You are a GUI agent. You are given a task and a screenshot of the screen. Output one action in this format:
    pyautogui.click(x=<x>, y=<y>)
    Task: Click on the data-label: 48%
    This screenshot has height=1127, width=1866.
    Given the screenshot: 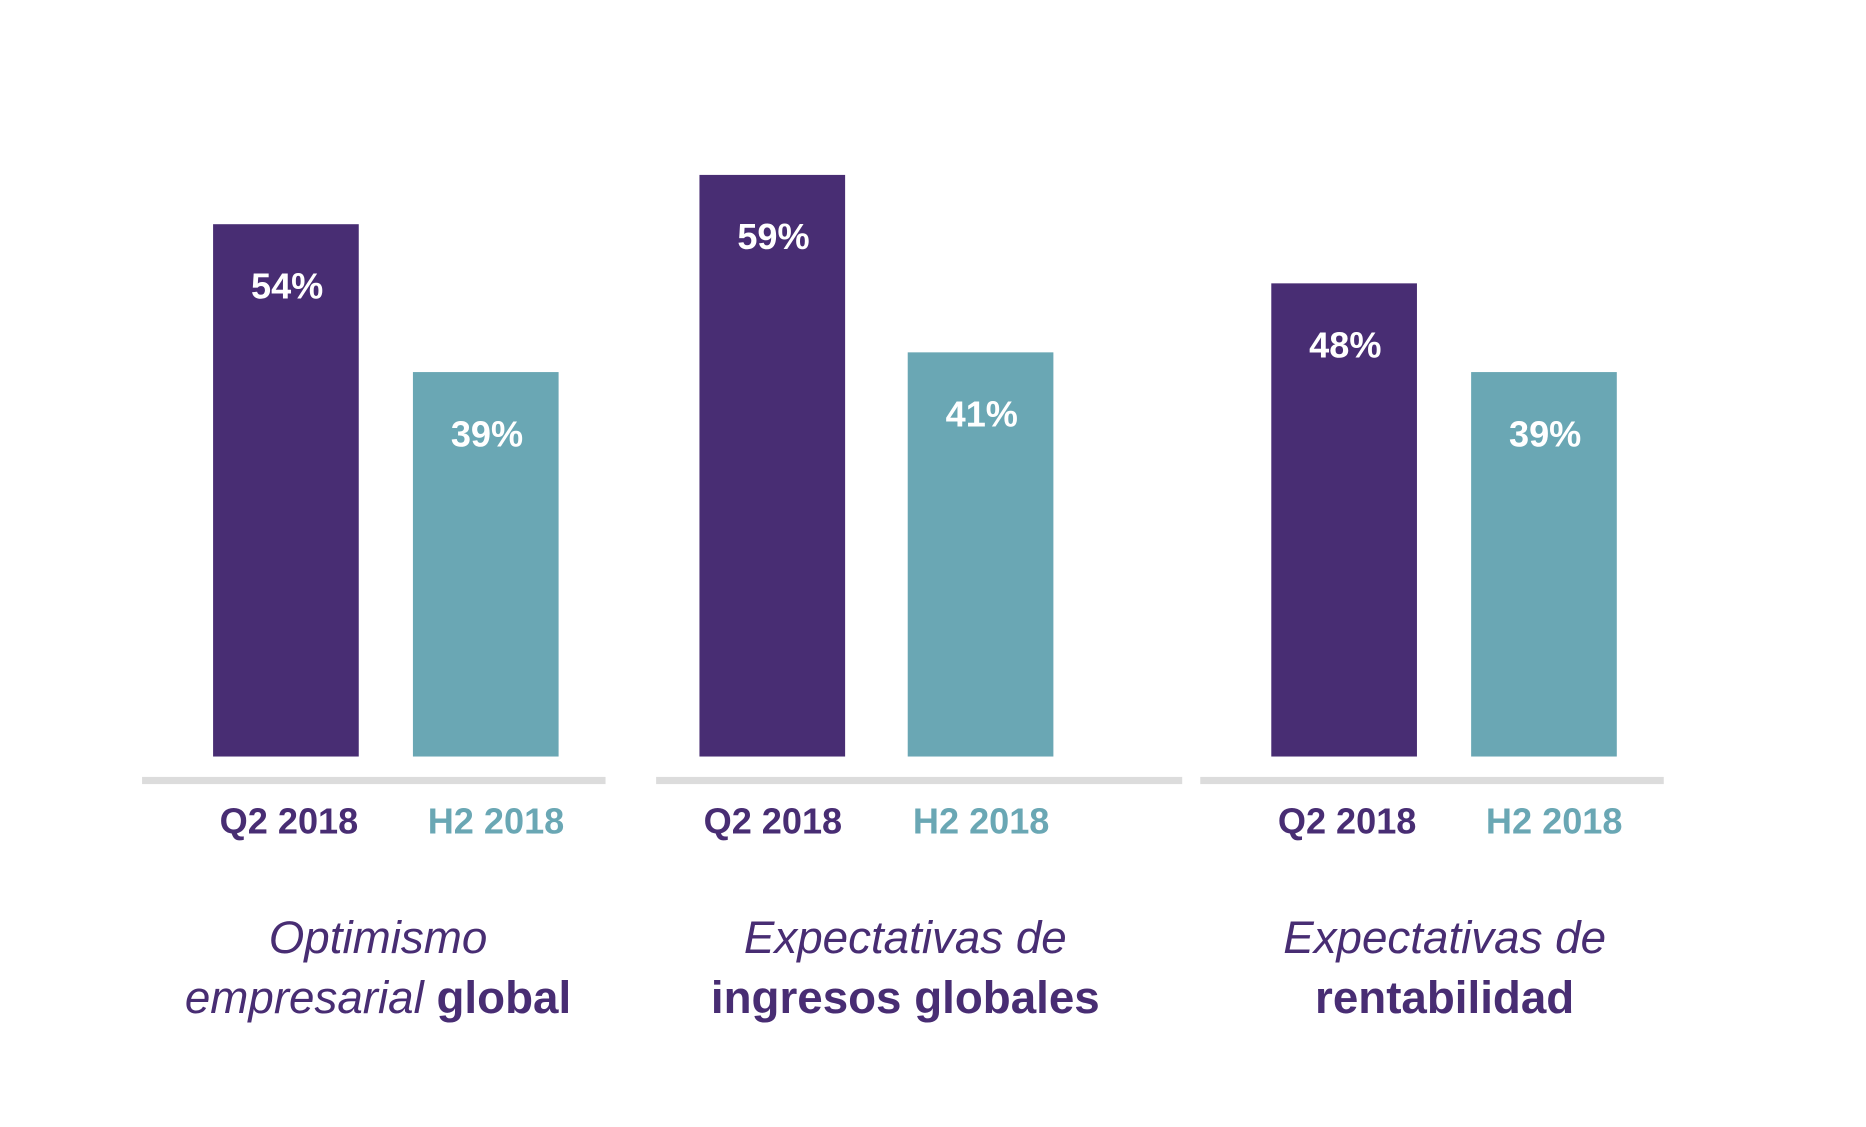 What is the action you would take?
    pyautogui.click(x=1345, y=345)
    